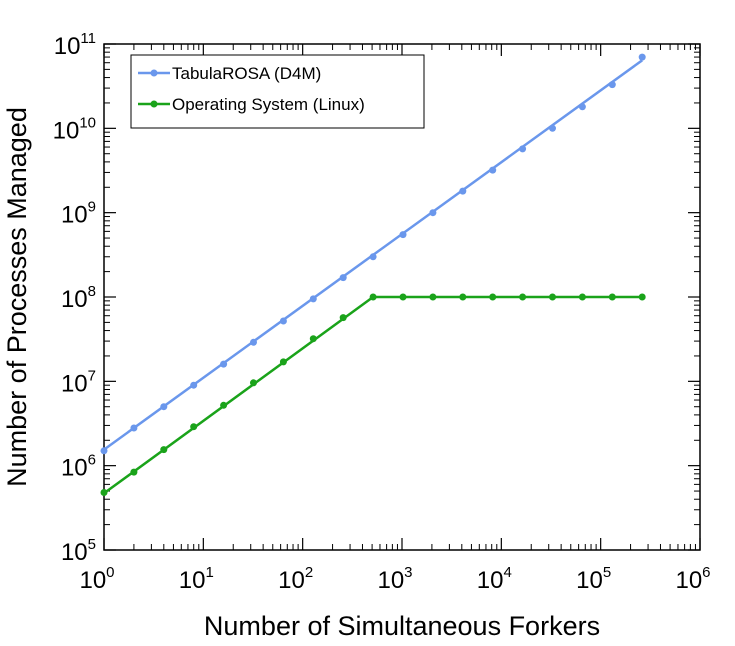 Image resolution: width=735 pixels, height=646 pixels. What do you see at coordinates (78, 214) in the screenshot?
I see `y-tick-label: 10⁹` at bounding box center [78, 214].